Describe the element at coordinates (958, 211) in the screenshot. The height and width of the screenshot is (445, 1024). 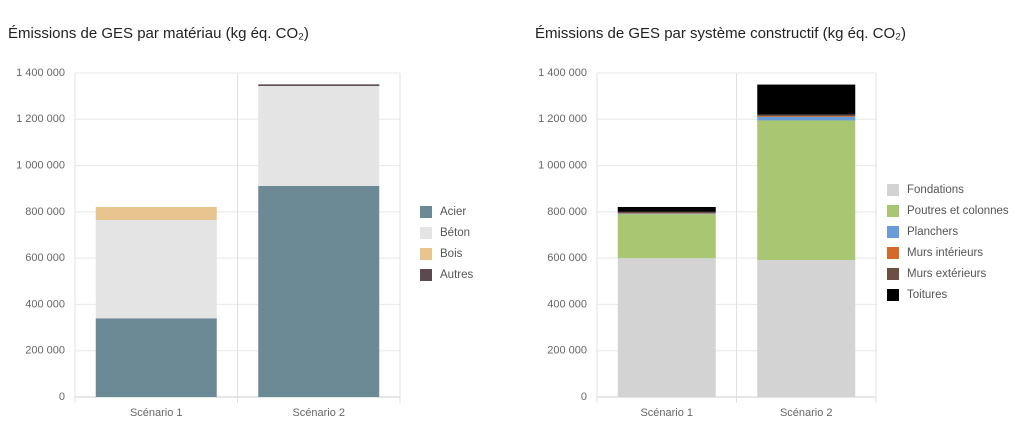
I see `legend-label: Poutres et colonnes` at that location.